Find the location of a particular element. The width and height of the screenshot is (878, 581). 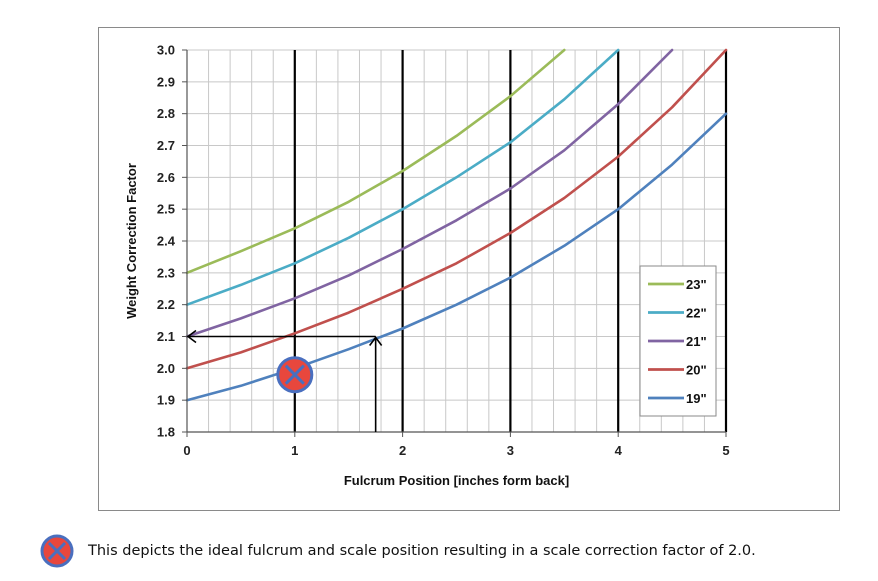

annotations is located at coordinates (284, 380).